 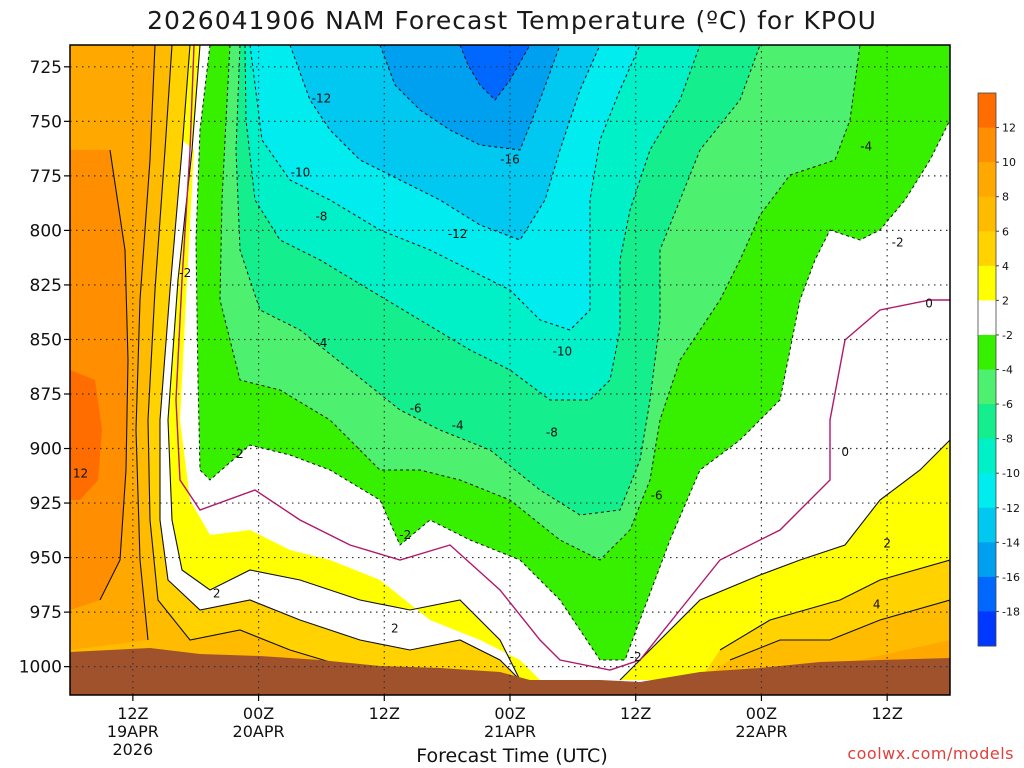 What do you see at coordinates (512, 756) in the screenshot?
I see `x-axis-label: Forecast Time (UTC)` at bounding box center [512, 756].